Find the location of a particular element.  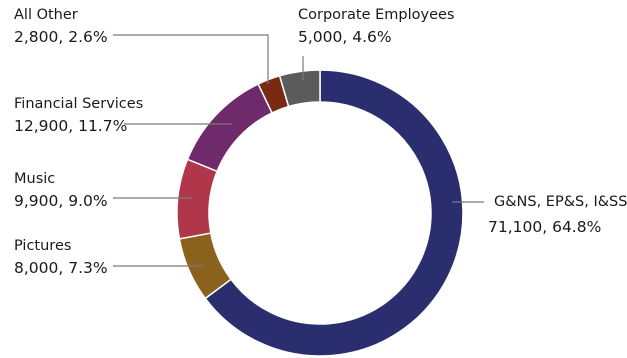

slice-music is located at coordinates (197, 199).